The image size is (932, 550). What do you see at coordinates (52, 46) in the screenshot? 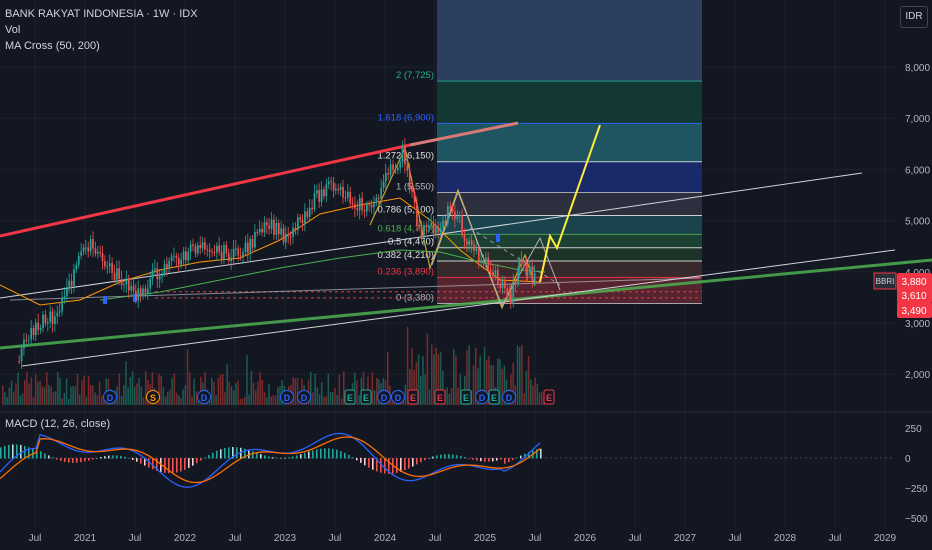
I see `ma-cross-legend: MA Cross (50, 200)` at bounding box center [52, 46].